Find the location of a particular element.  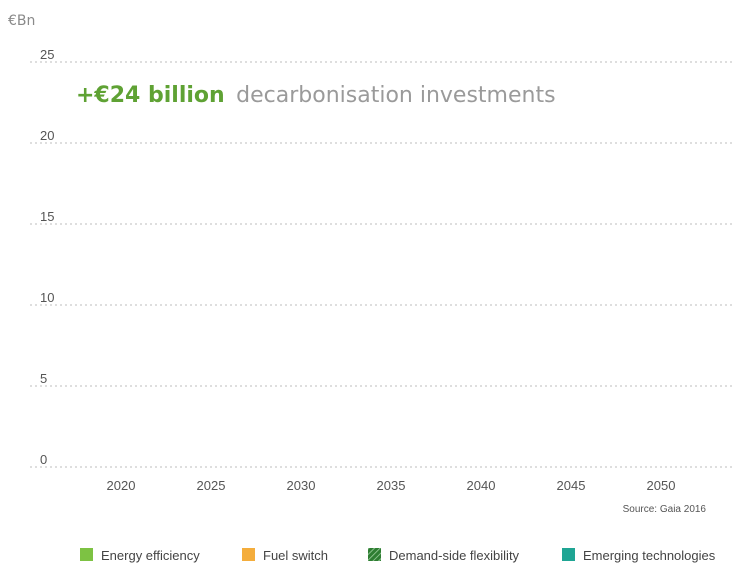

x-axis-ticks: 2020 2025 2030 2035 2040 2045 2050 is located at coordinates (391, 485).